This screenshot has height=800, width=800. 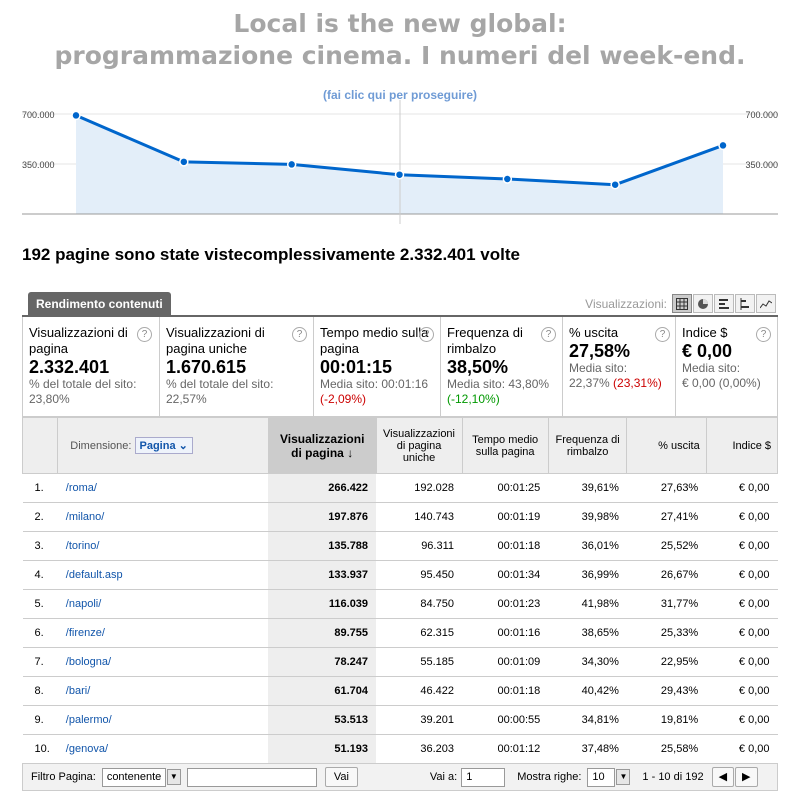 I want to click on dimension-select: Pagina ⌄, so click(x=163, y=445).